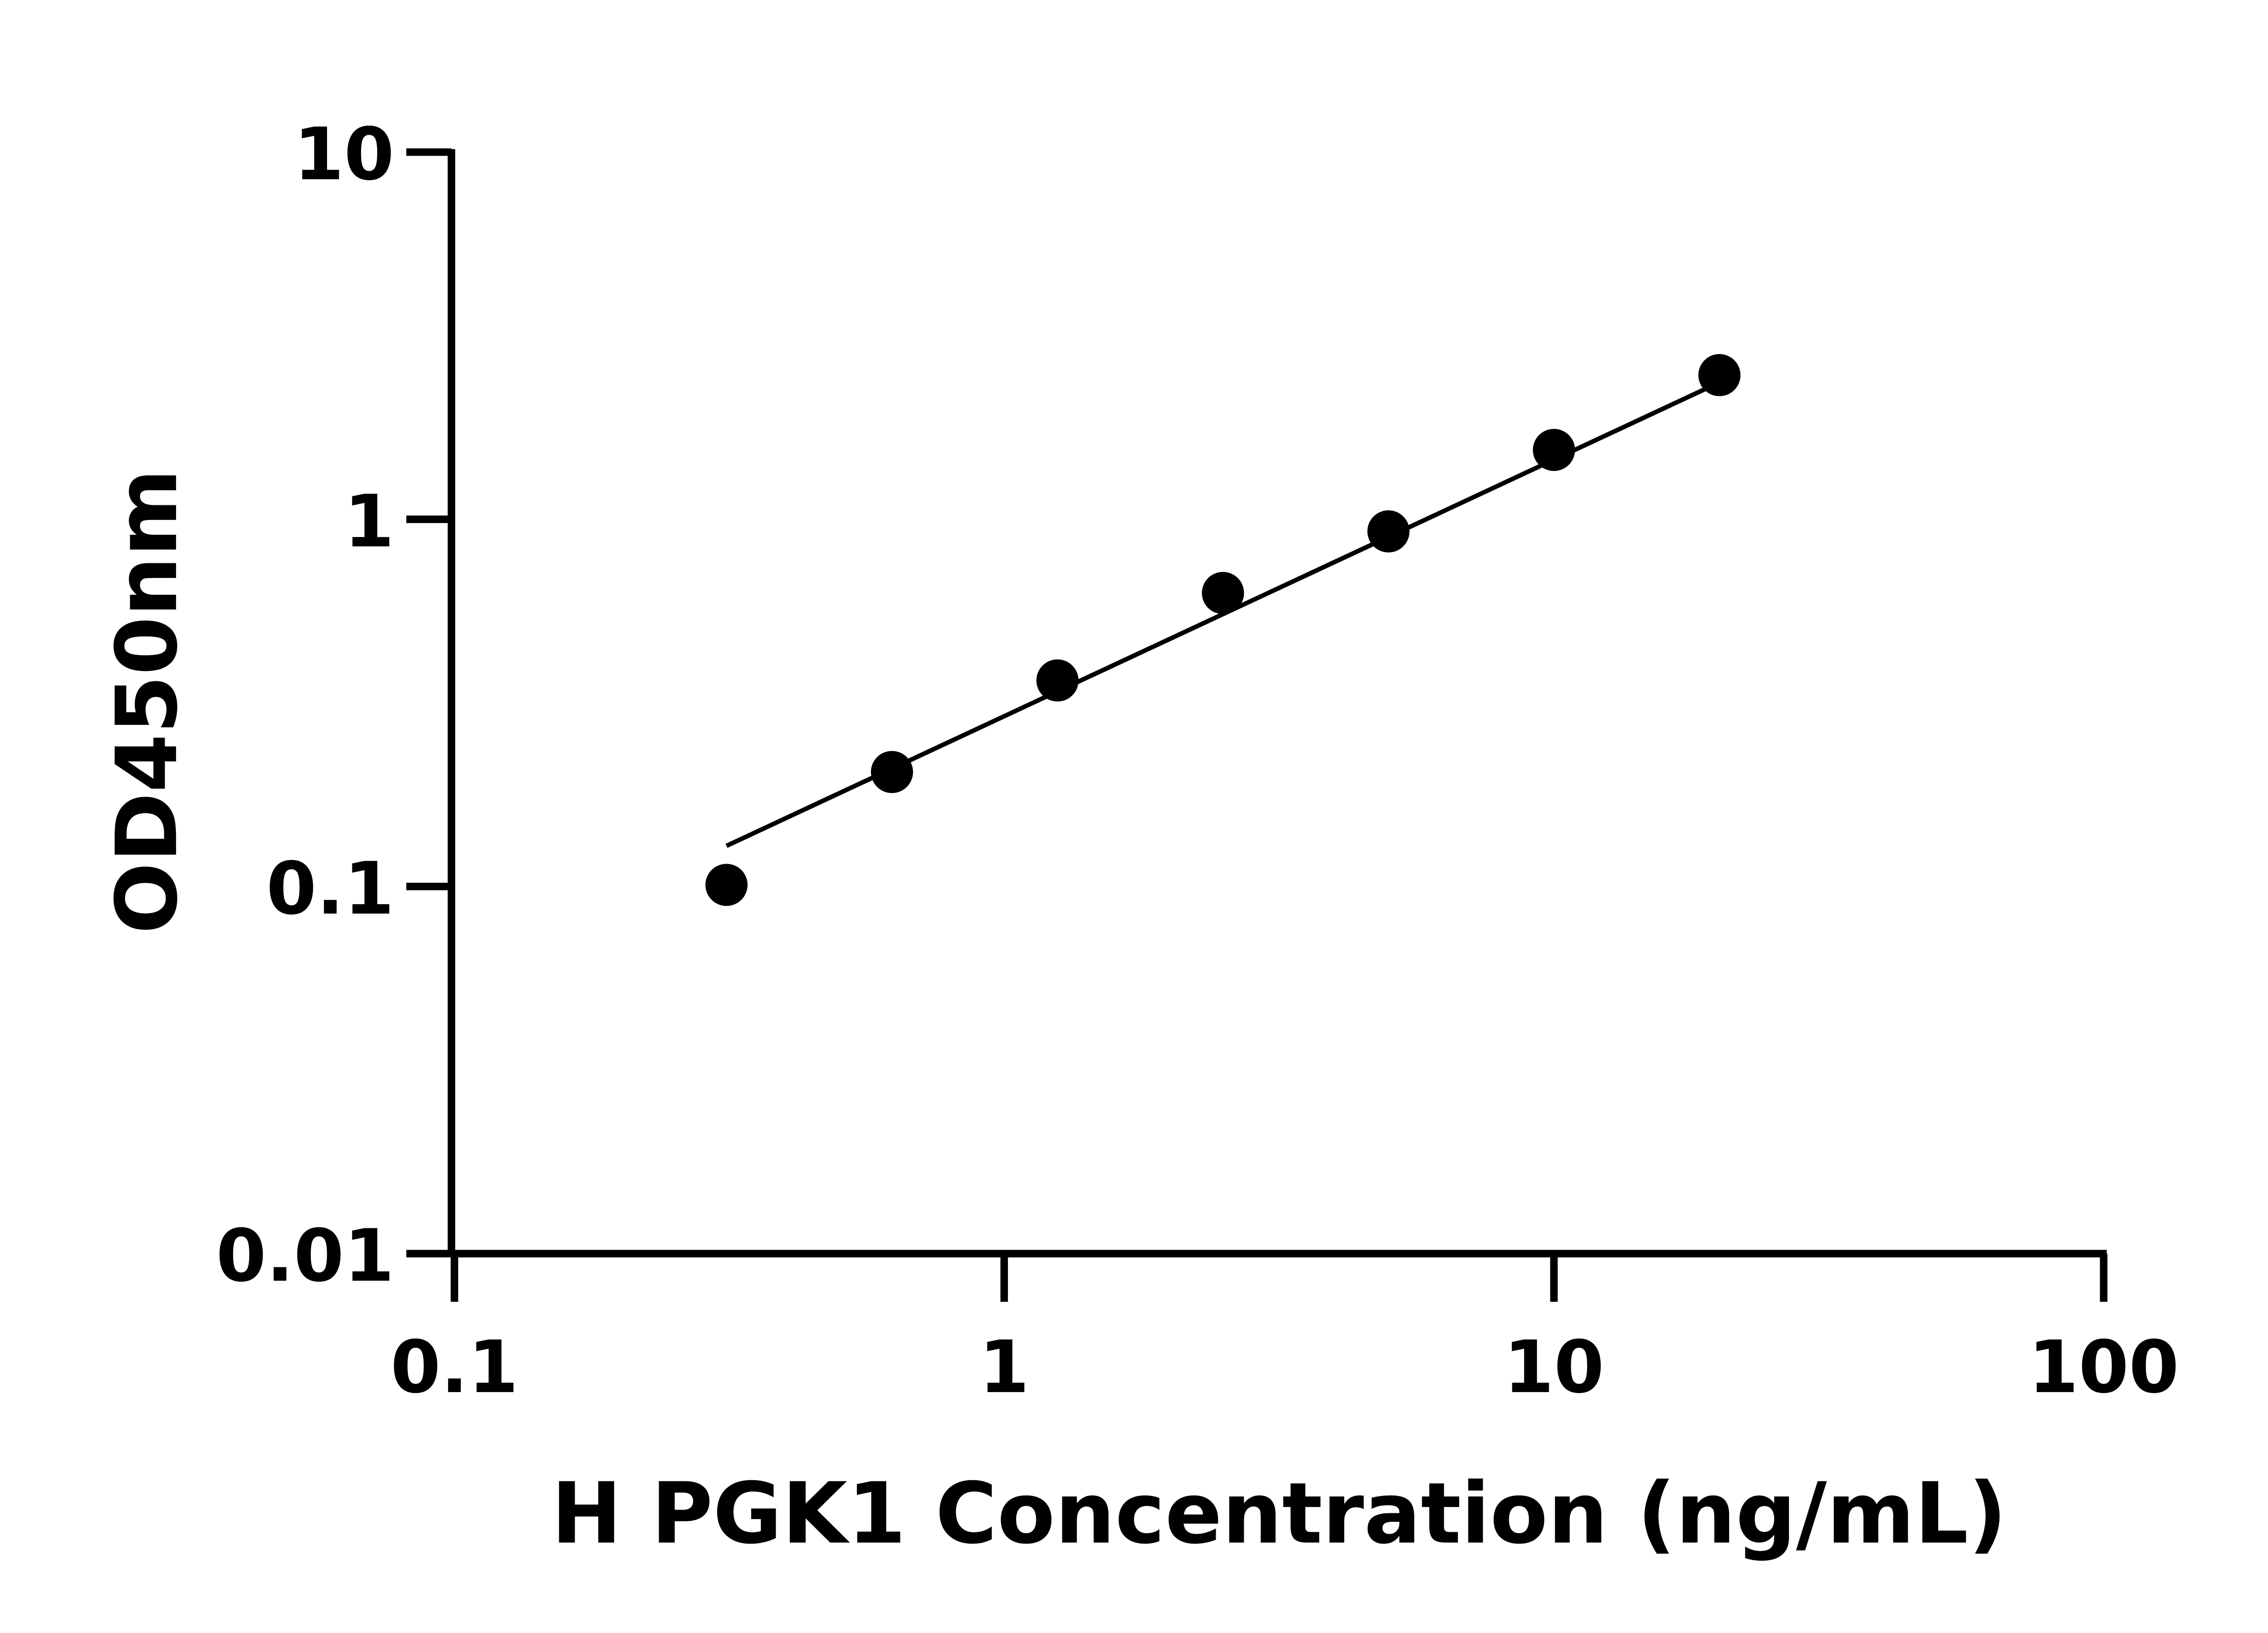  Describe the element at coordinates (1004, 1367) in the screenshot. I see `x-tick-label: 1` at that location.